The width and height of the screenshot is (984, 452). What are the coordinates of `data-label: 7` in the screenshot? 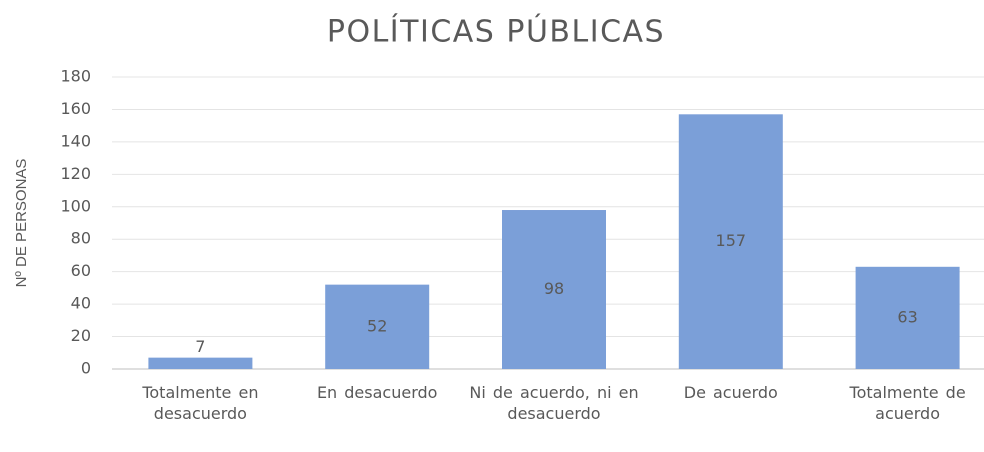 It's located at (200, 346).